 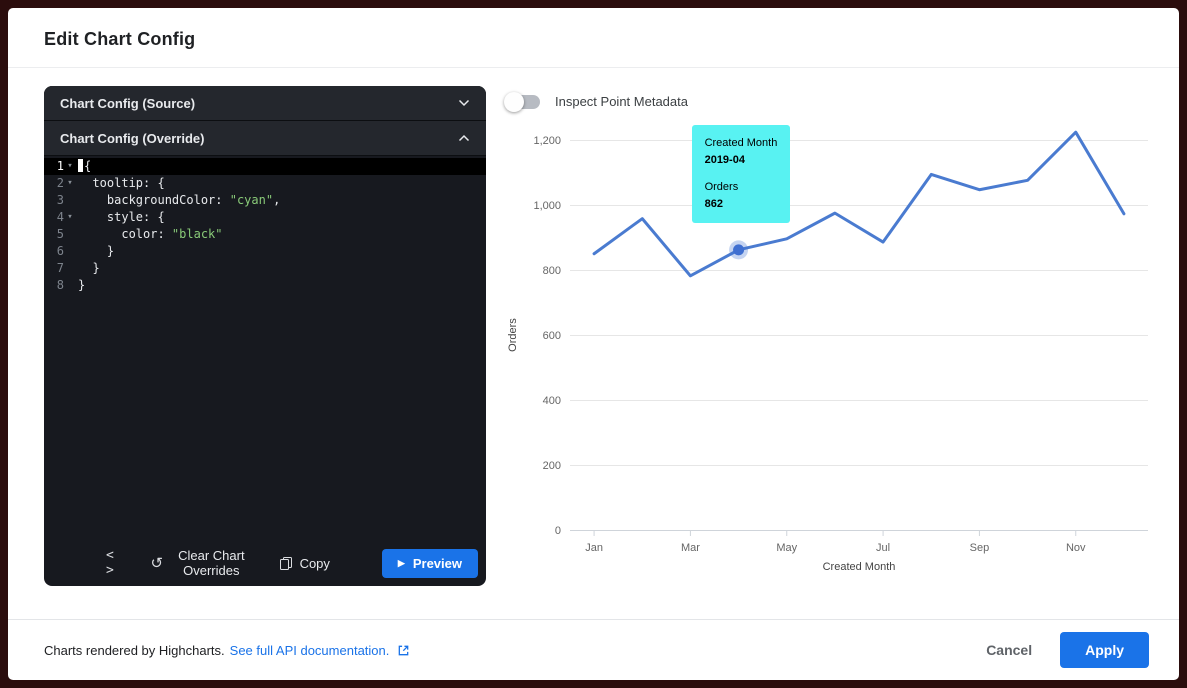 I want to click on code-line-content: tooltip: {, so click(x=121, y=183).